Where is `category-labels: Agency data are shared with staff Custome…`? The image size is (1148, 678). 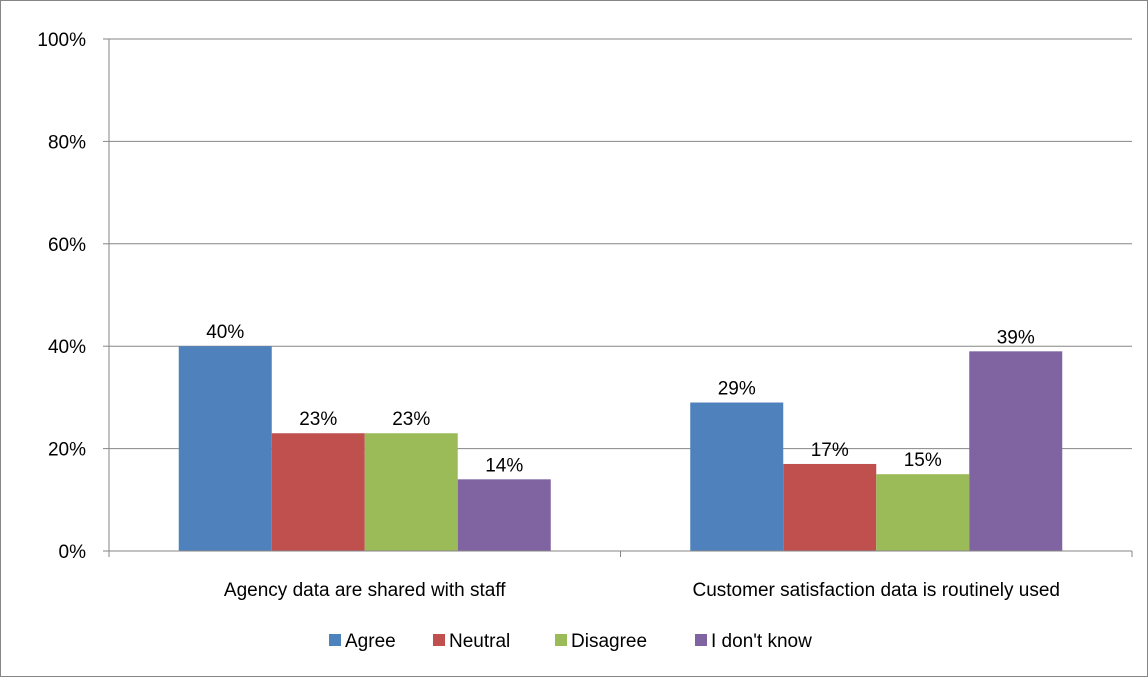
category-labels: Agency data are shared with staff Custome… is located at coordinates (642, 590).